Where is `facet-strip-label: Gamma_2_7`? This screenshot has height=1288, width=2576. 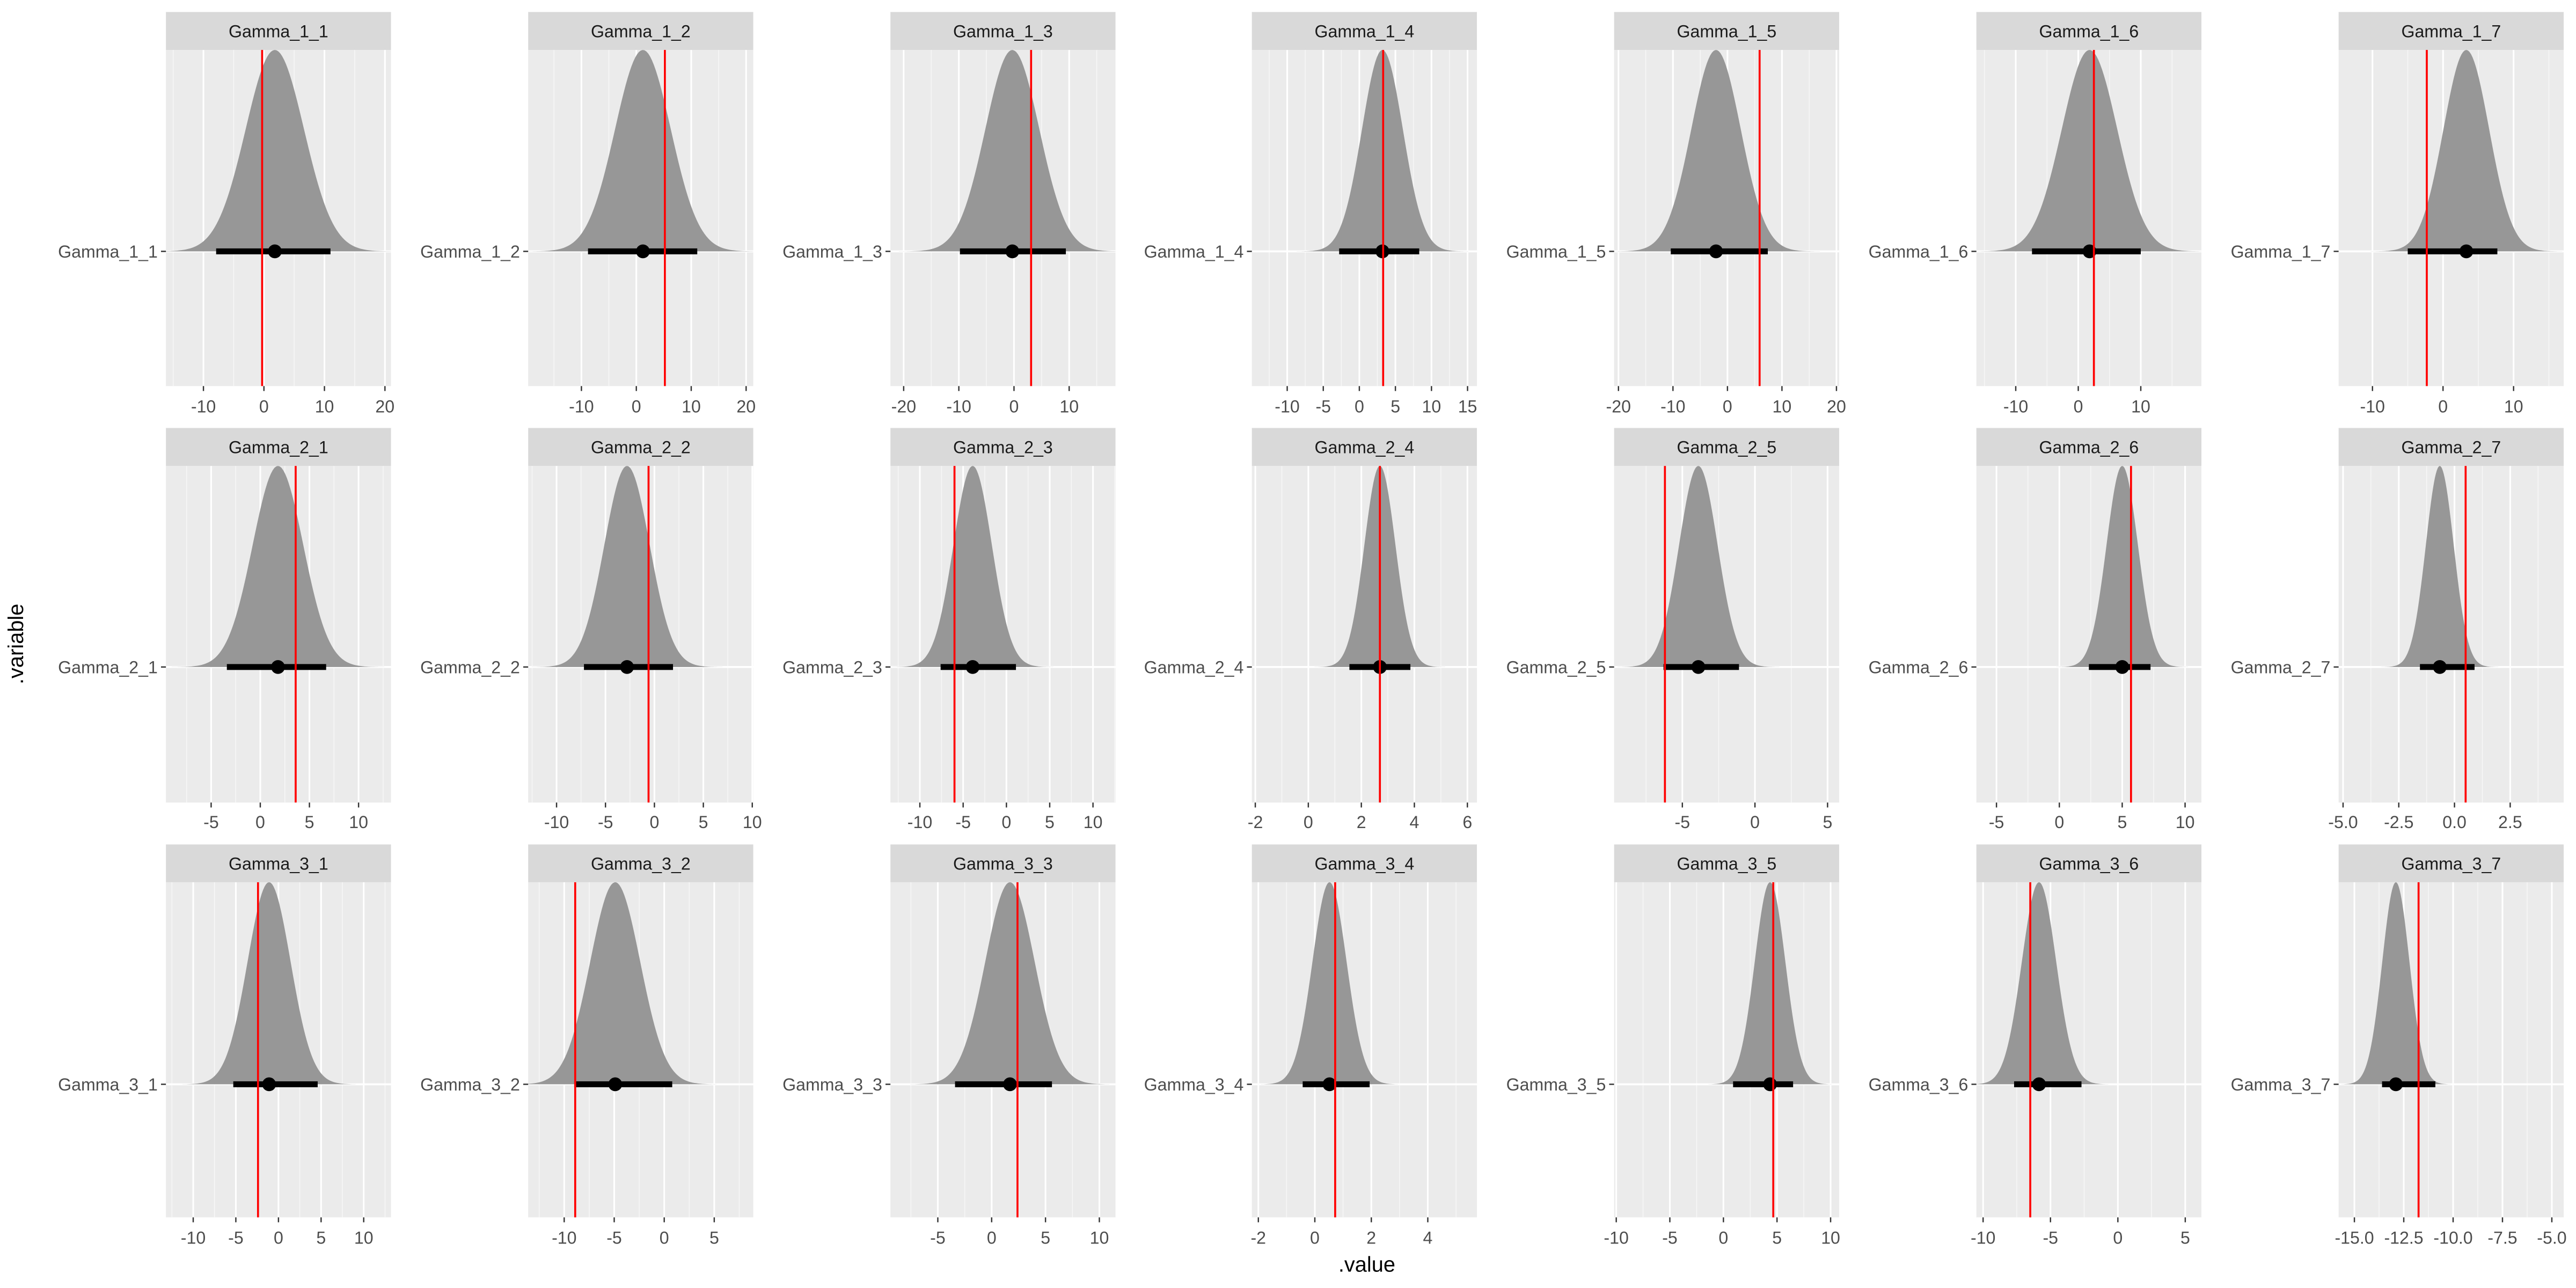
facet-strip-label: Gamma_2_7 is located at coordinates (2451, 447).